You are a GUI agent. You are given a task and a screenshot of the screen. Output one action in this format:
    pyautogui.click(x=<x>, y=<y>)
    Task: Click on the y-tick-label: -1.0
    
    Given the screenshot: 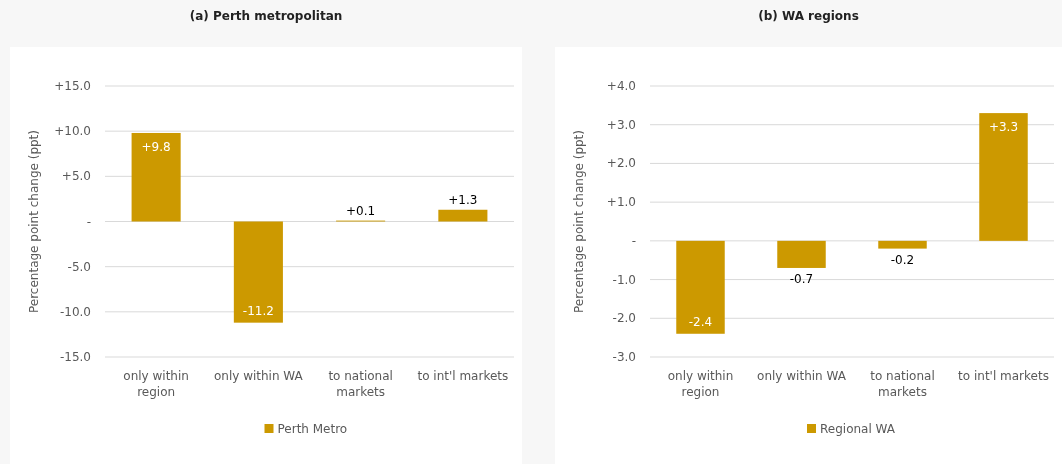 What is the action you would take?
    pyautogui.click(x=624, y=279)
    